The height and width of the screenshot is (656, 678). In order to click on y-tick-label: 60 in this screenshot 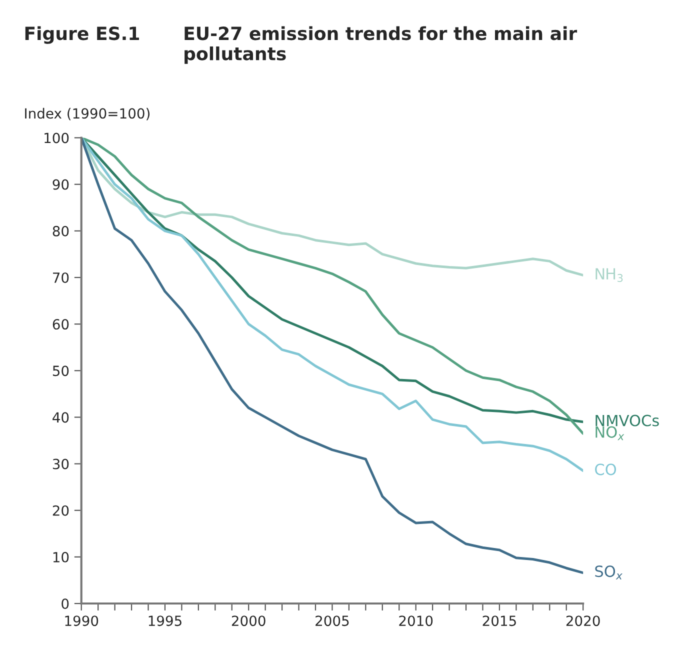, I will do `click(60, 324)`.